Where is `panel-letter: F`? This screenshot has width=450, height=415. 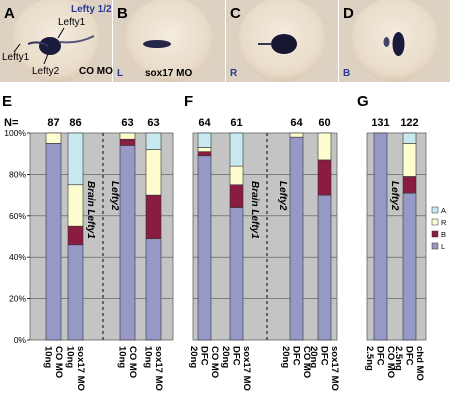
panel-letter: F is located at coordinates (188, 101).